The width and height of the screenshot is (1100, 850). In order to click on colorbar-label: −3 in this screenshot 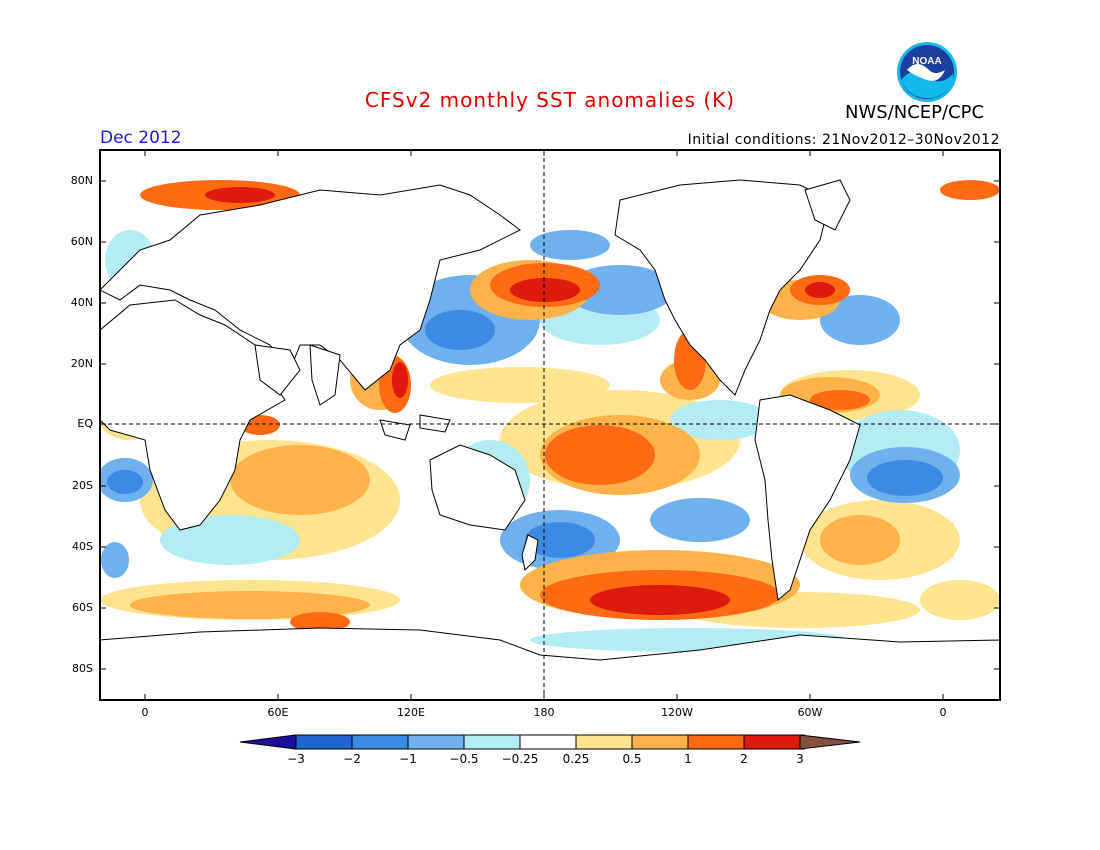, I will do `click(296, 759)`.